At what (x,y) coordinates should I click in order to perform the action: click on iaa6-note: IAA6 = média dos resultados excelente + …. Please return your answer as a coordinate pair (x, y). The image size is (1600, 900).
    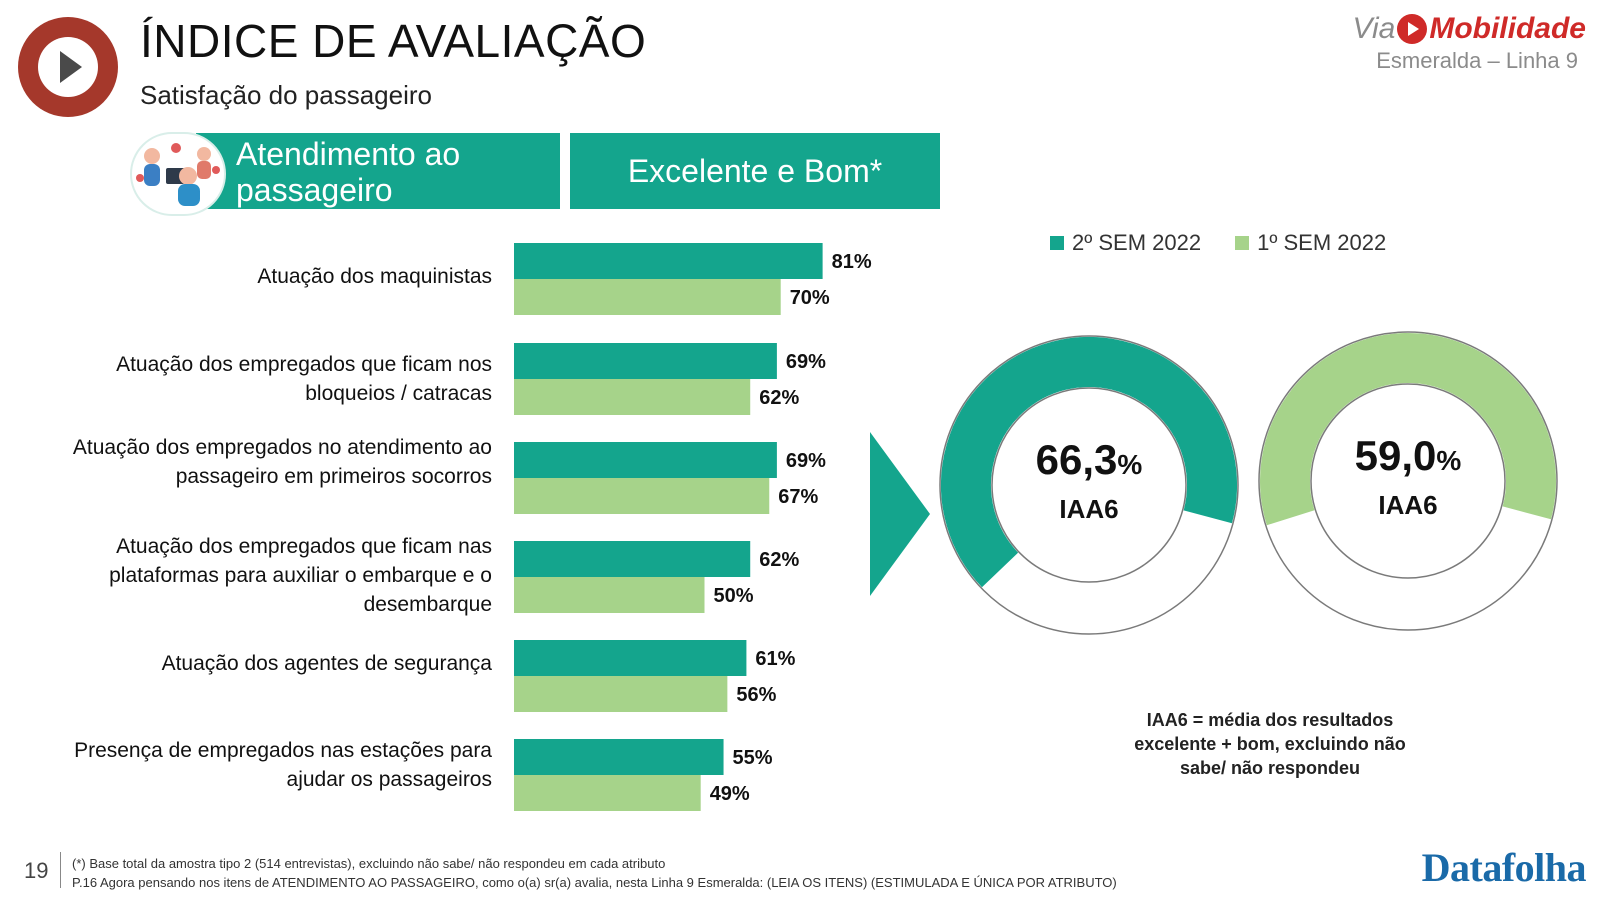
    Looking at the image, I should click on (1270, 744).